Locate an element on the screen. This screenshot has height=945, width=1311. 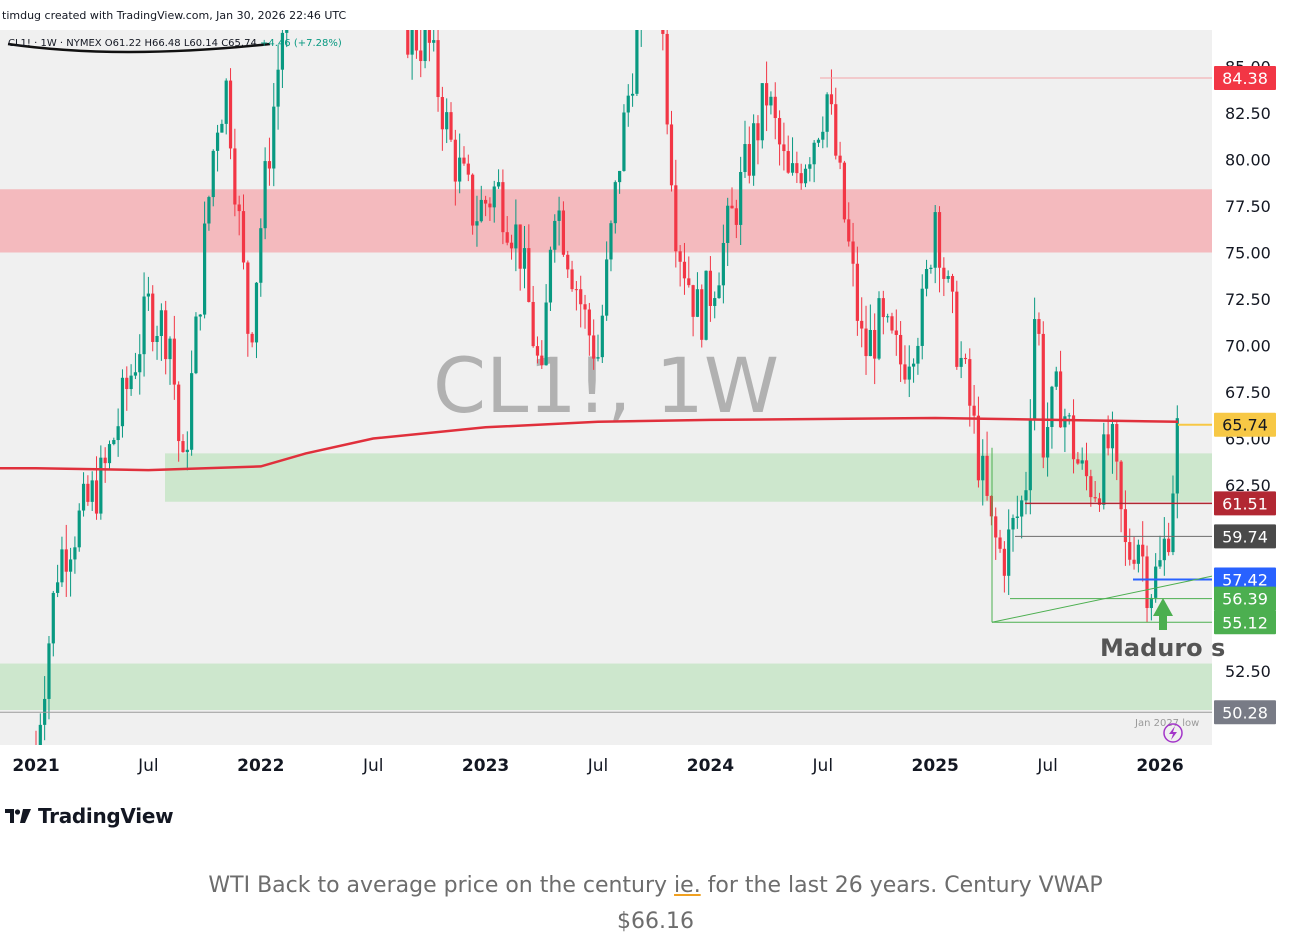
bottom-margin is located at coordinates (655, 772).